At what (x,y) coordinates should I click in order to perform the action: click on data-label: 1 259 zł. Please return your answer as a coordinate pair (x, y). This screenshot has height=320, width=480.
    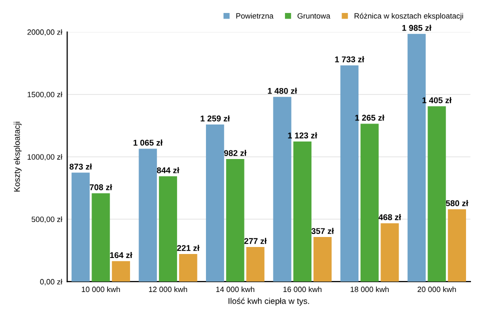
    Looking at the image, I should click on (215, 118).